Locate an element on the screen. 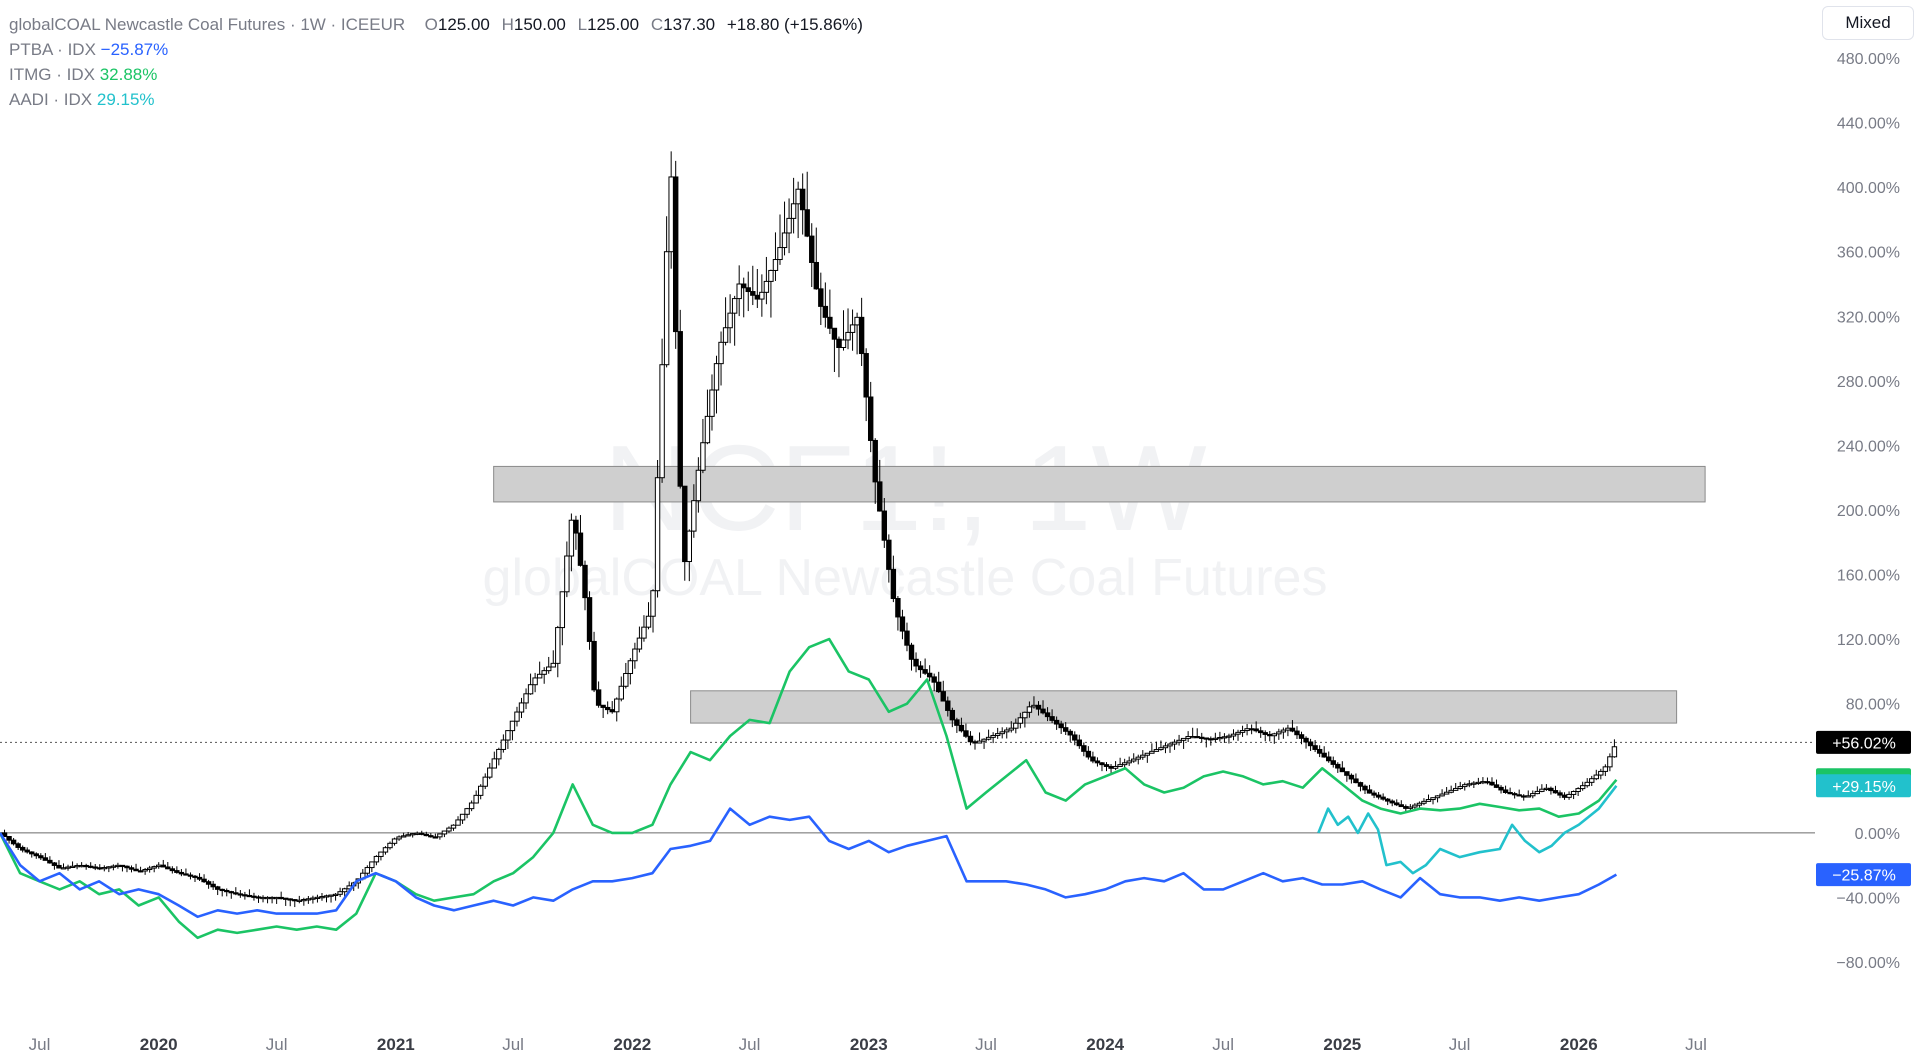 The image size is (1920, 1060). legend-compare-row: PTBA · IDX −25.87% is located at coordinates (439, 49).